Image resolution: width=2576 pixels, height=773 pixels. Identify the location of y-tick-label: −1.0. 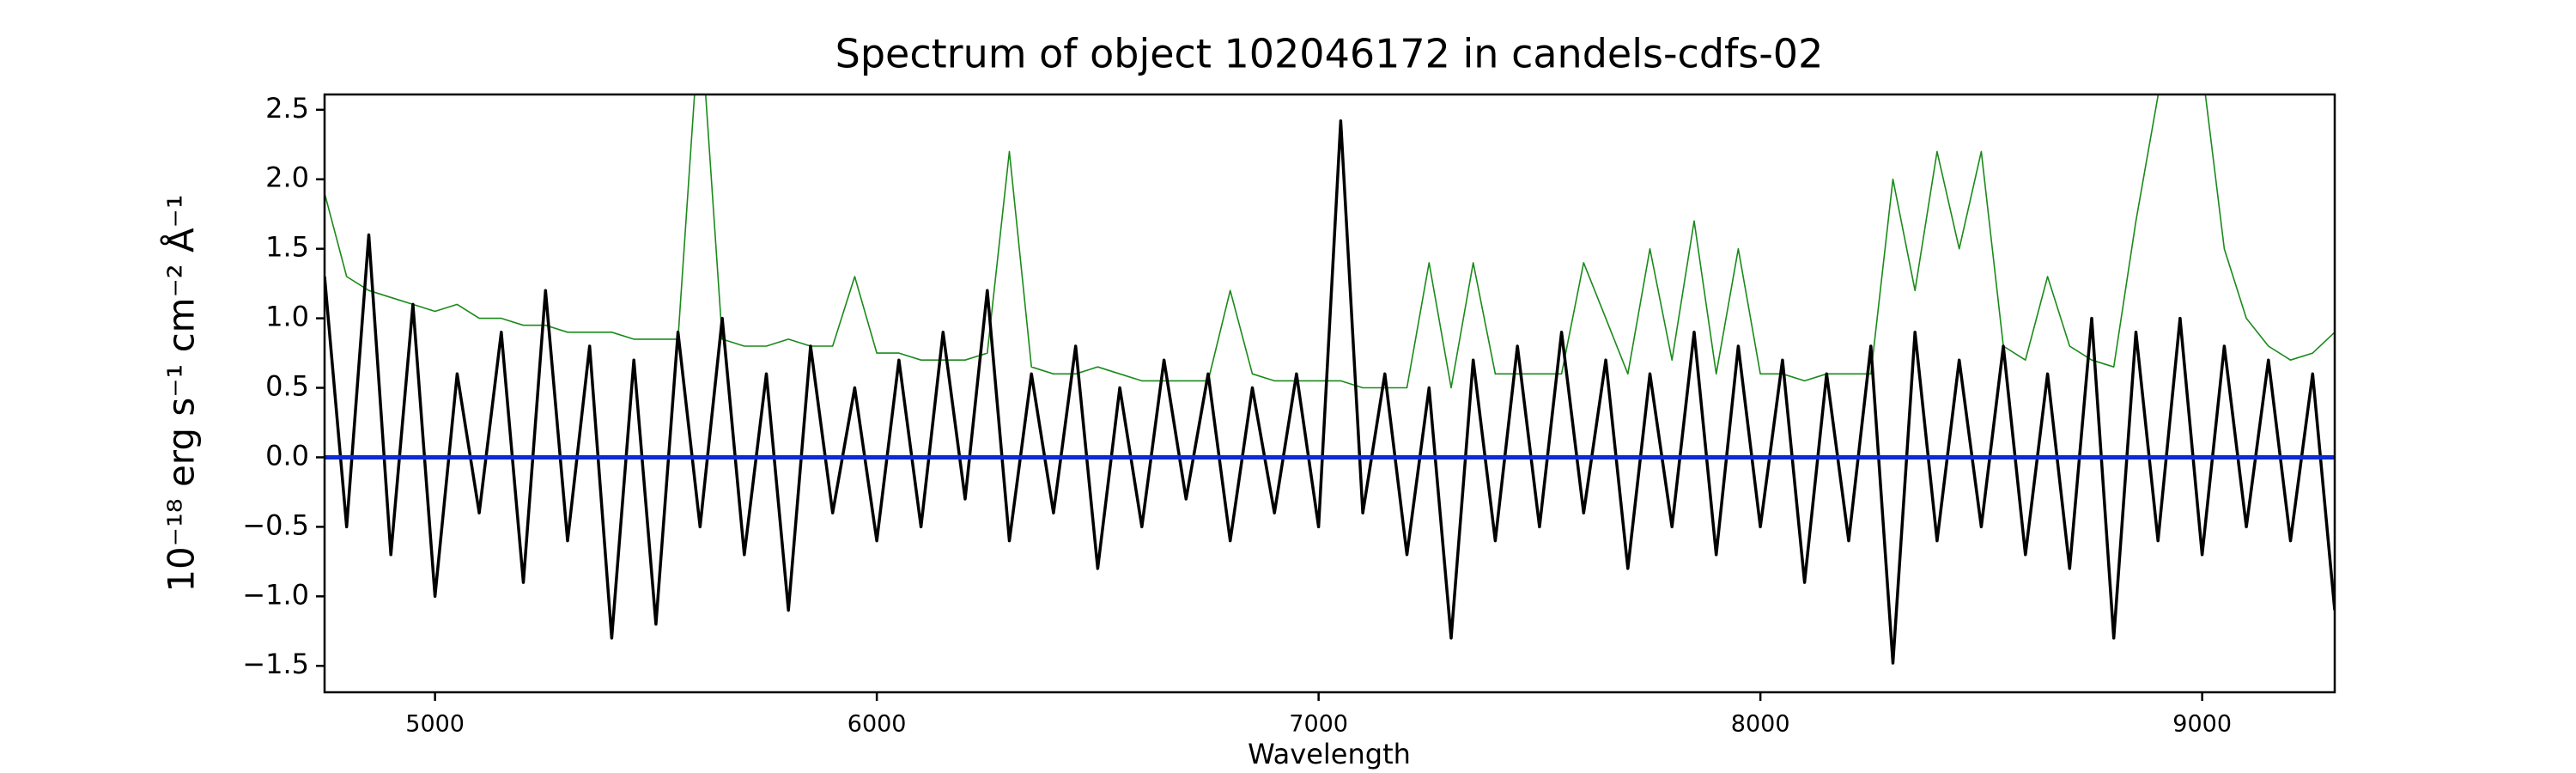
(275, 594).